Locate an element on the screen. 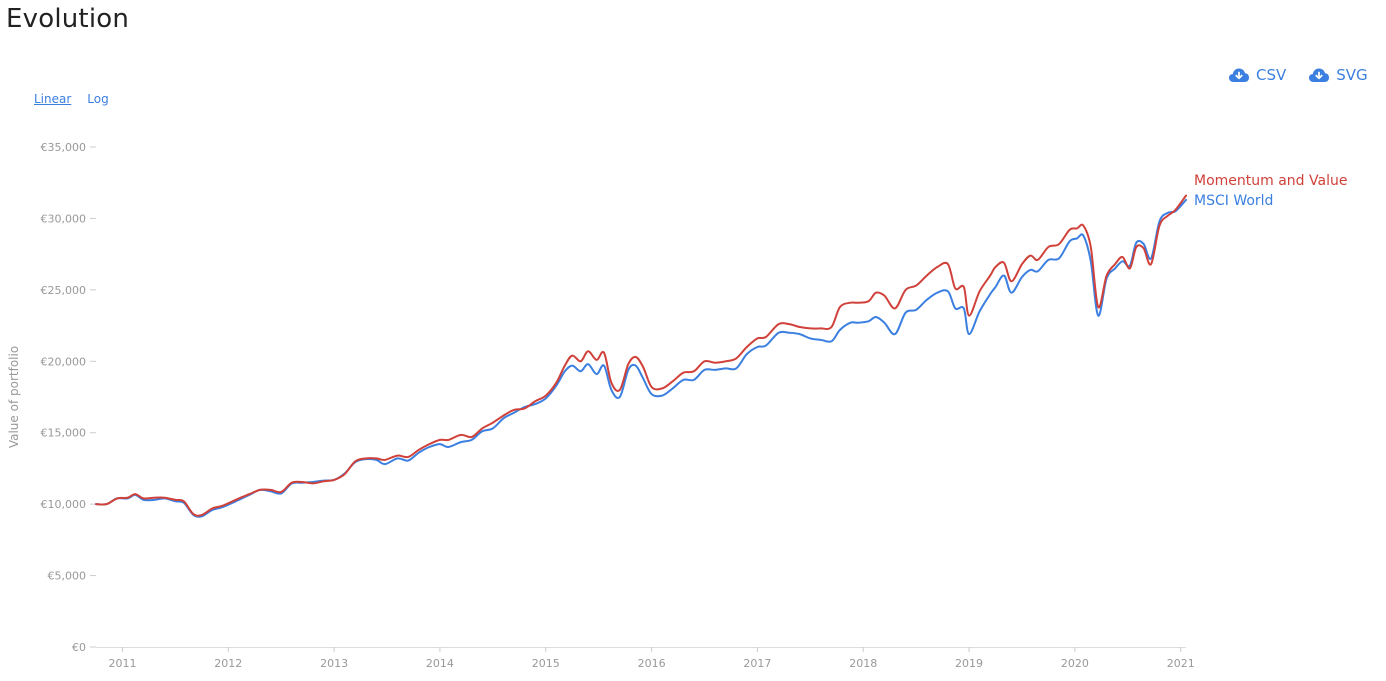 The image size is (1386, 681). download-csv-button: CSV is located at coordinates (1257, 75).